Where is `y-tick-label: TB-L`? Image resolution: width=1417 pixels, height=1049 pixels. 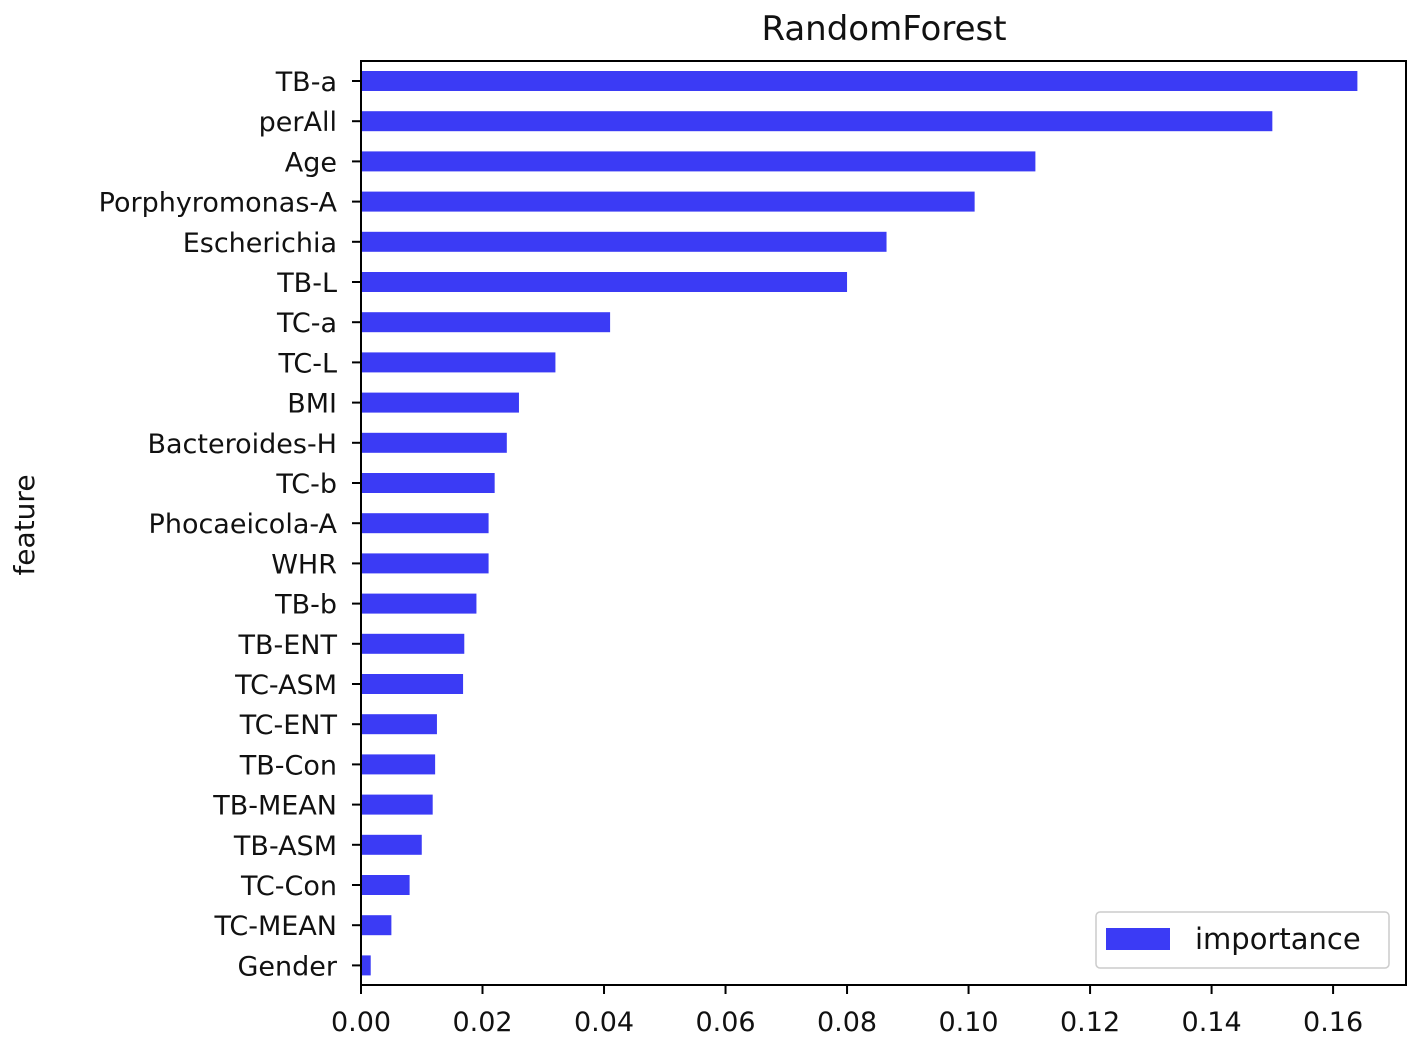 y-tick-label: TB-L is located at coordinates (306, 283).